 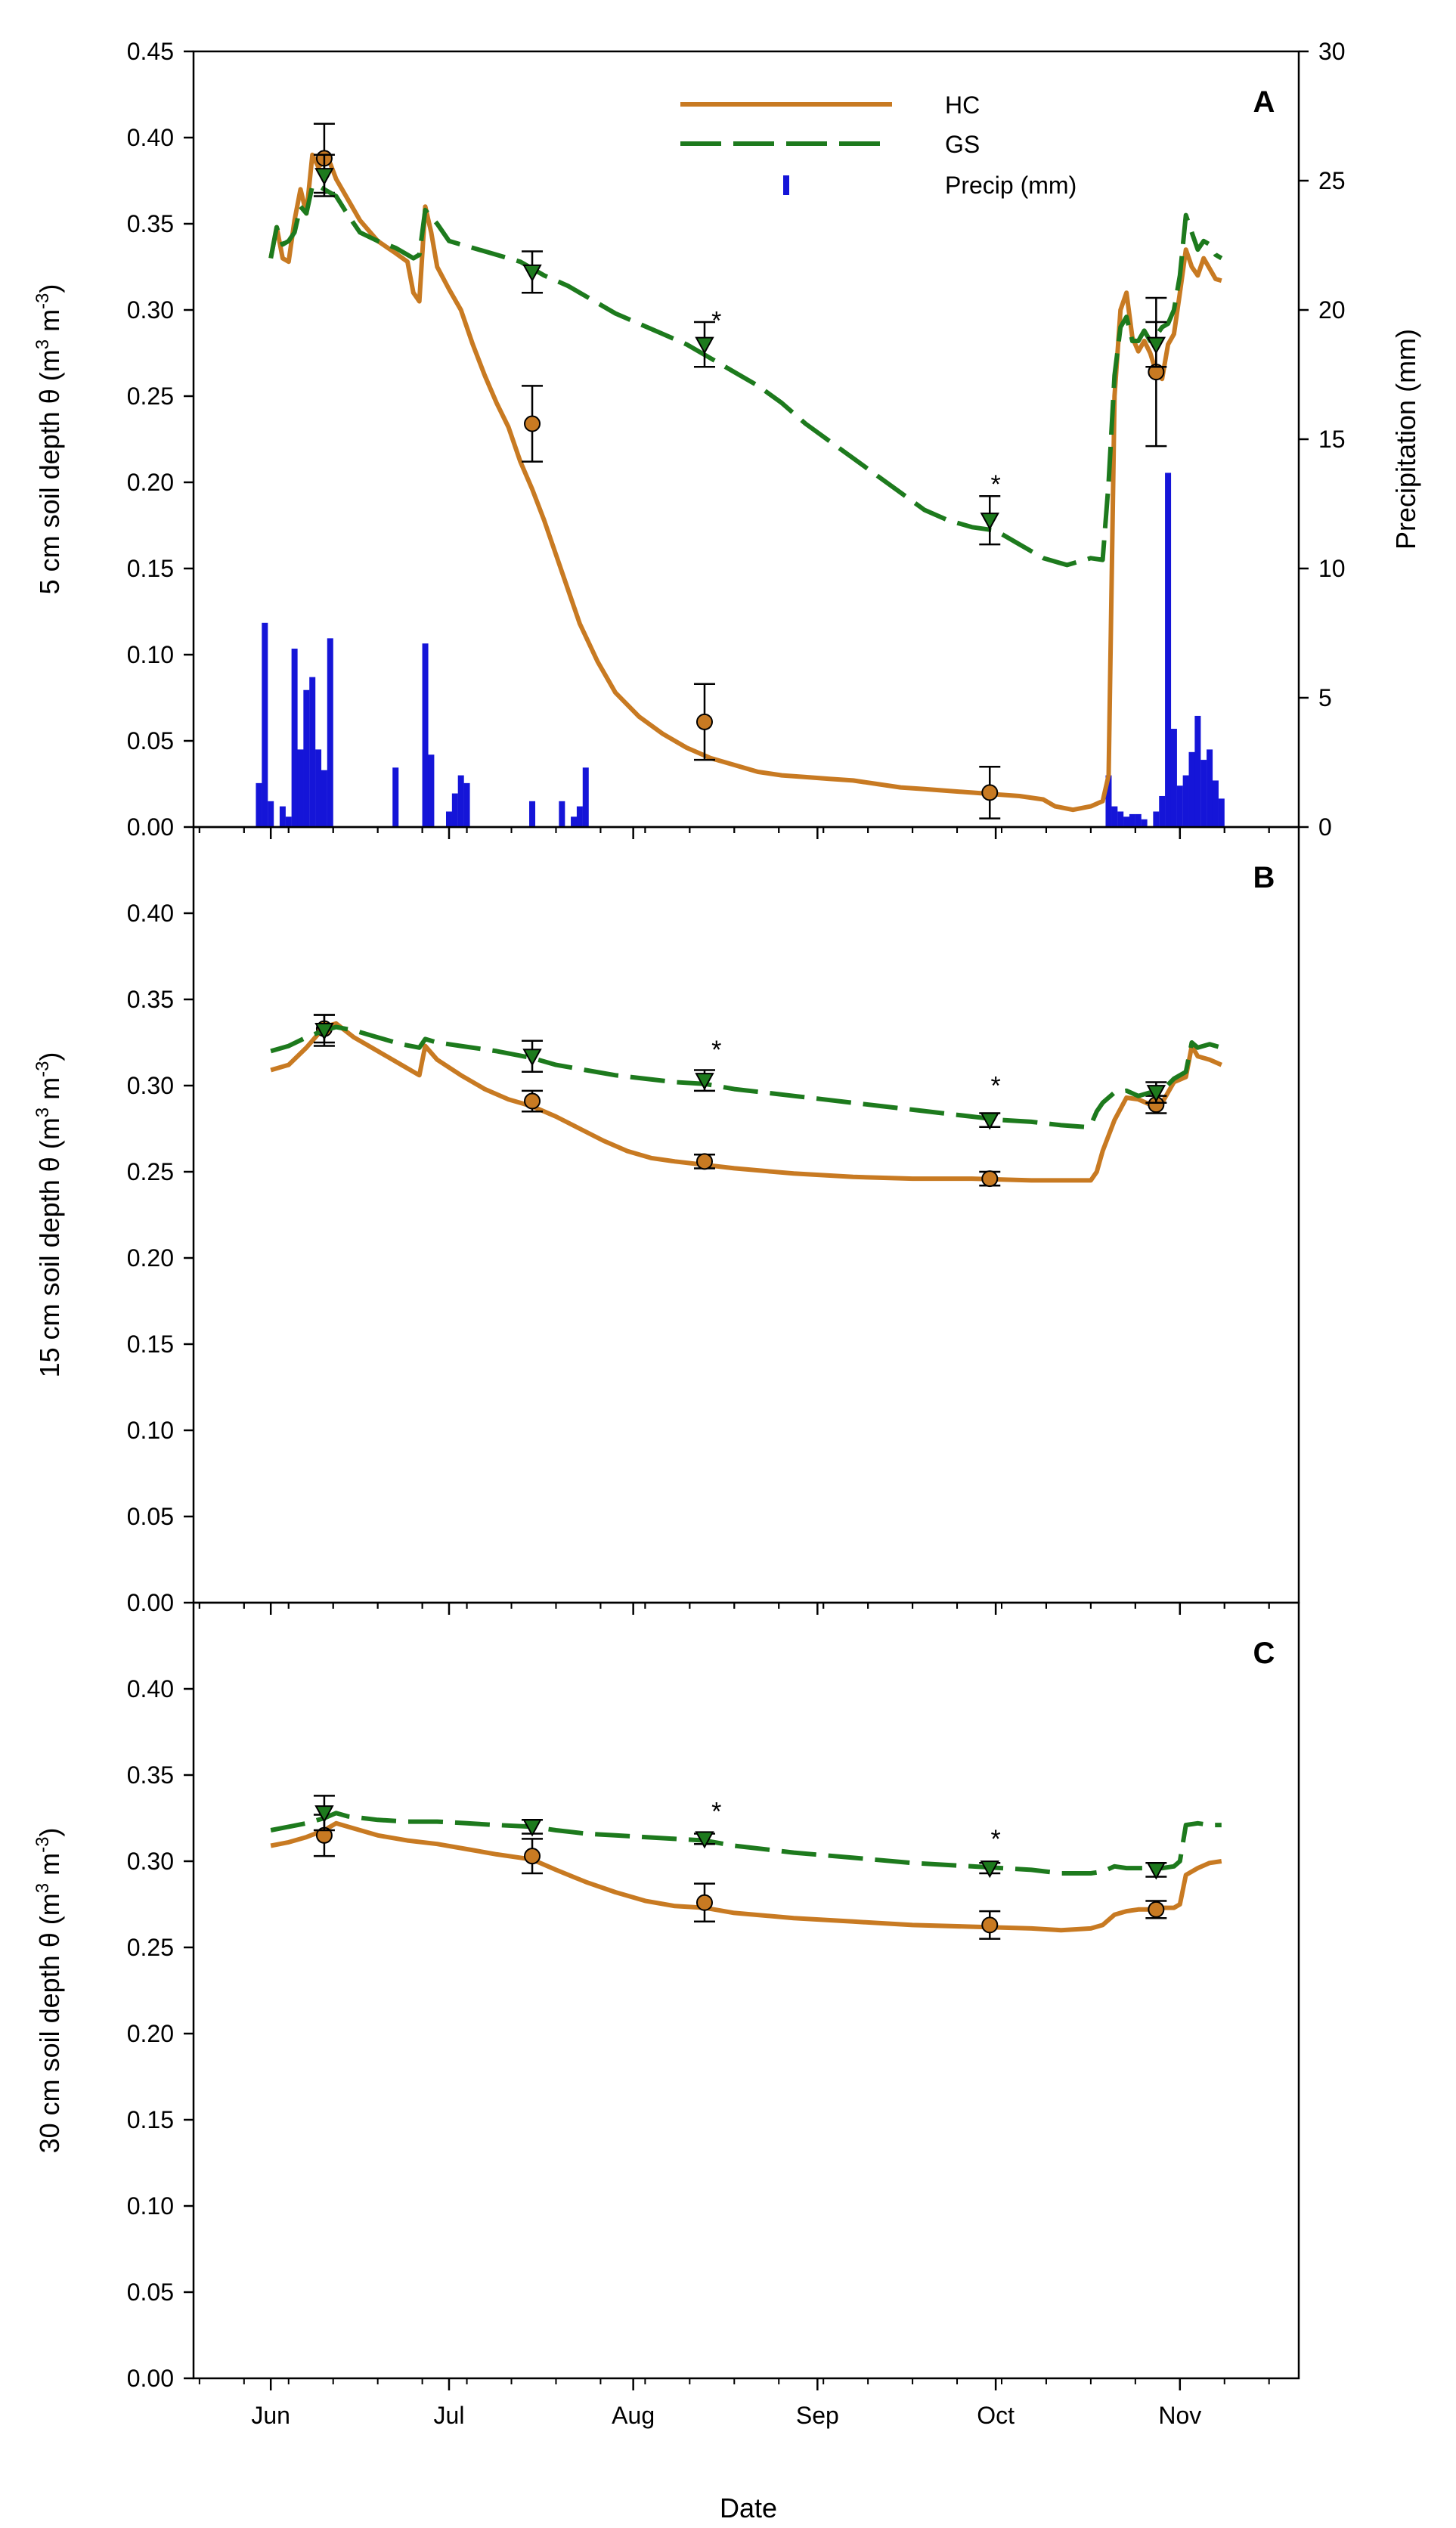 What do you see at coordinates (996, 2415) in the screenshot?
I see `x-tick-label: Oct` at bounding box center [996, 2415].